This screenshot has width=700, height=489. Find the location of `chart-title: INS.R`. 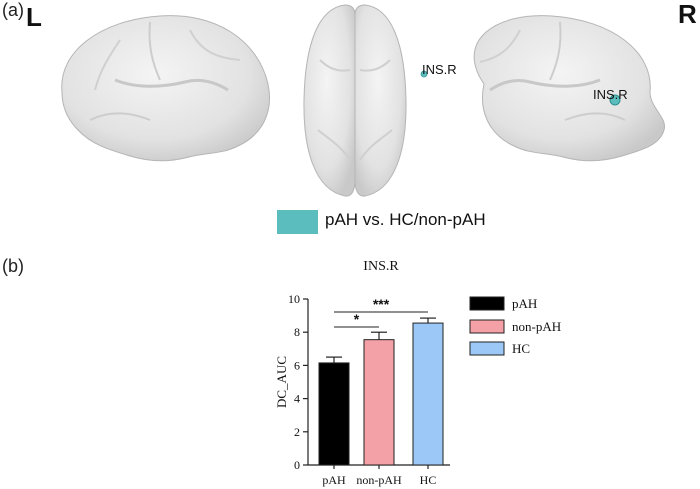

chart-title: INS.R is located at coordinates (381, 266).